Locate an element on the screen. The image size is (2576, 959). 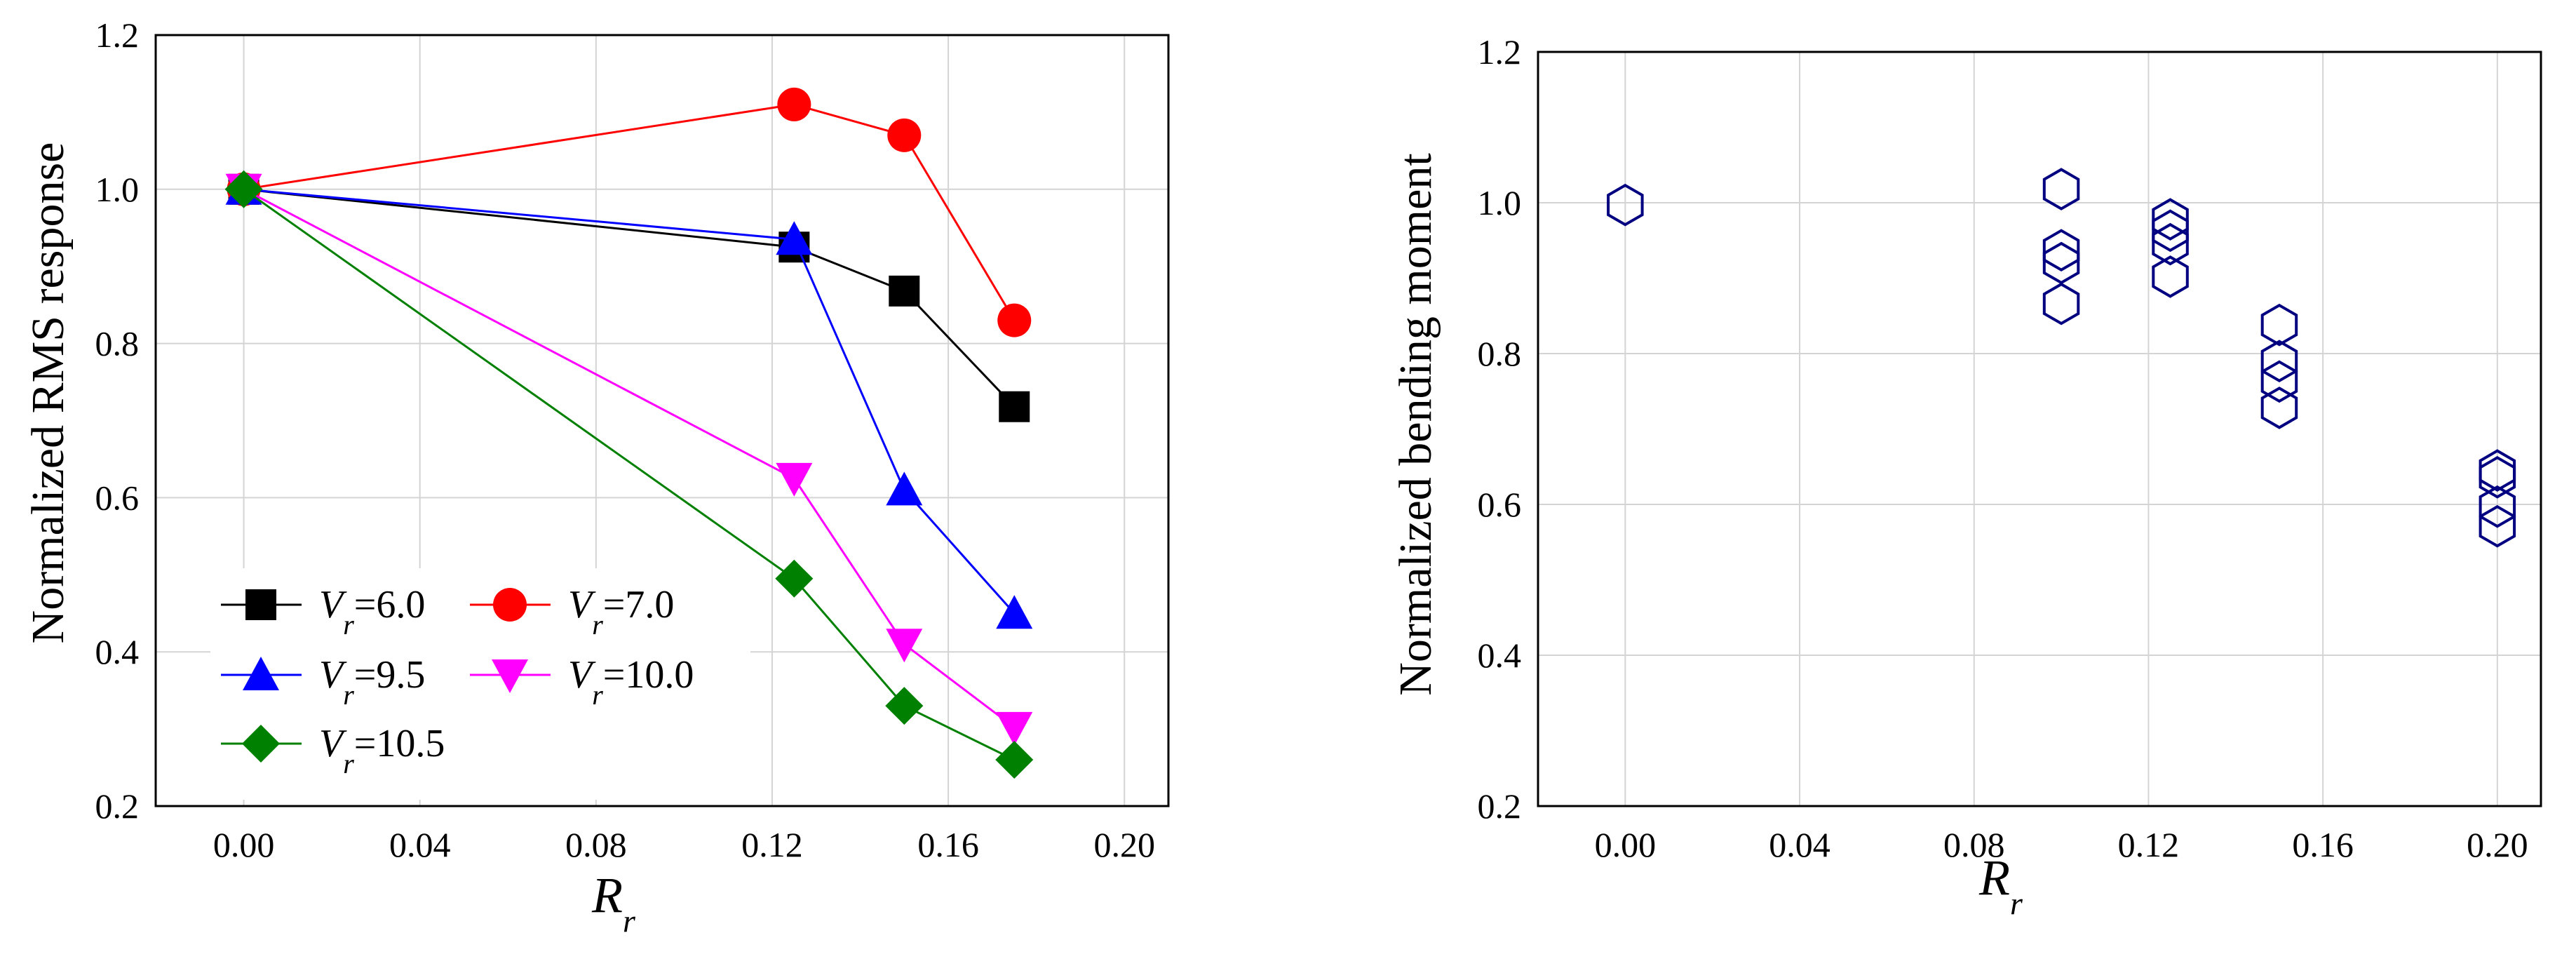
legend: Vr=6.0 Vr=7.0Vr=9.5 Vr=10.0Vr=10.5 is located at coordinates (480, 684).